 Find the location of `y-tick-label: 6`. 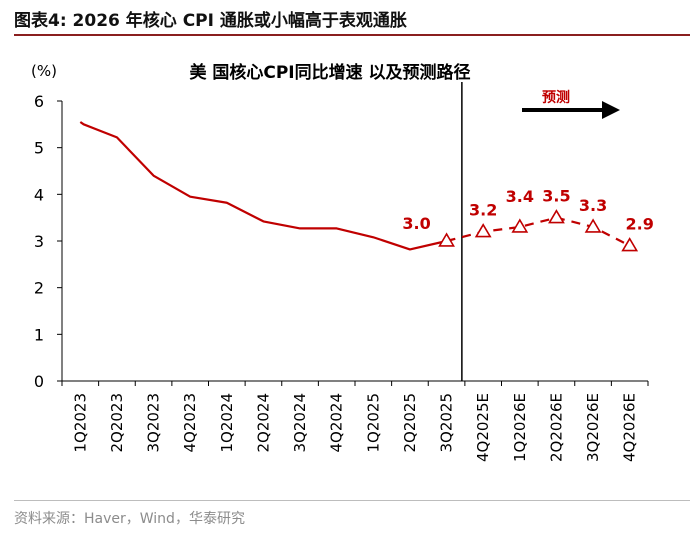

y-tick-label: 6 is located at coordinates (39, 101).